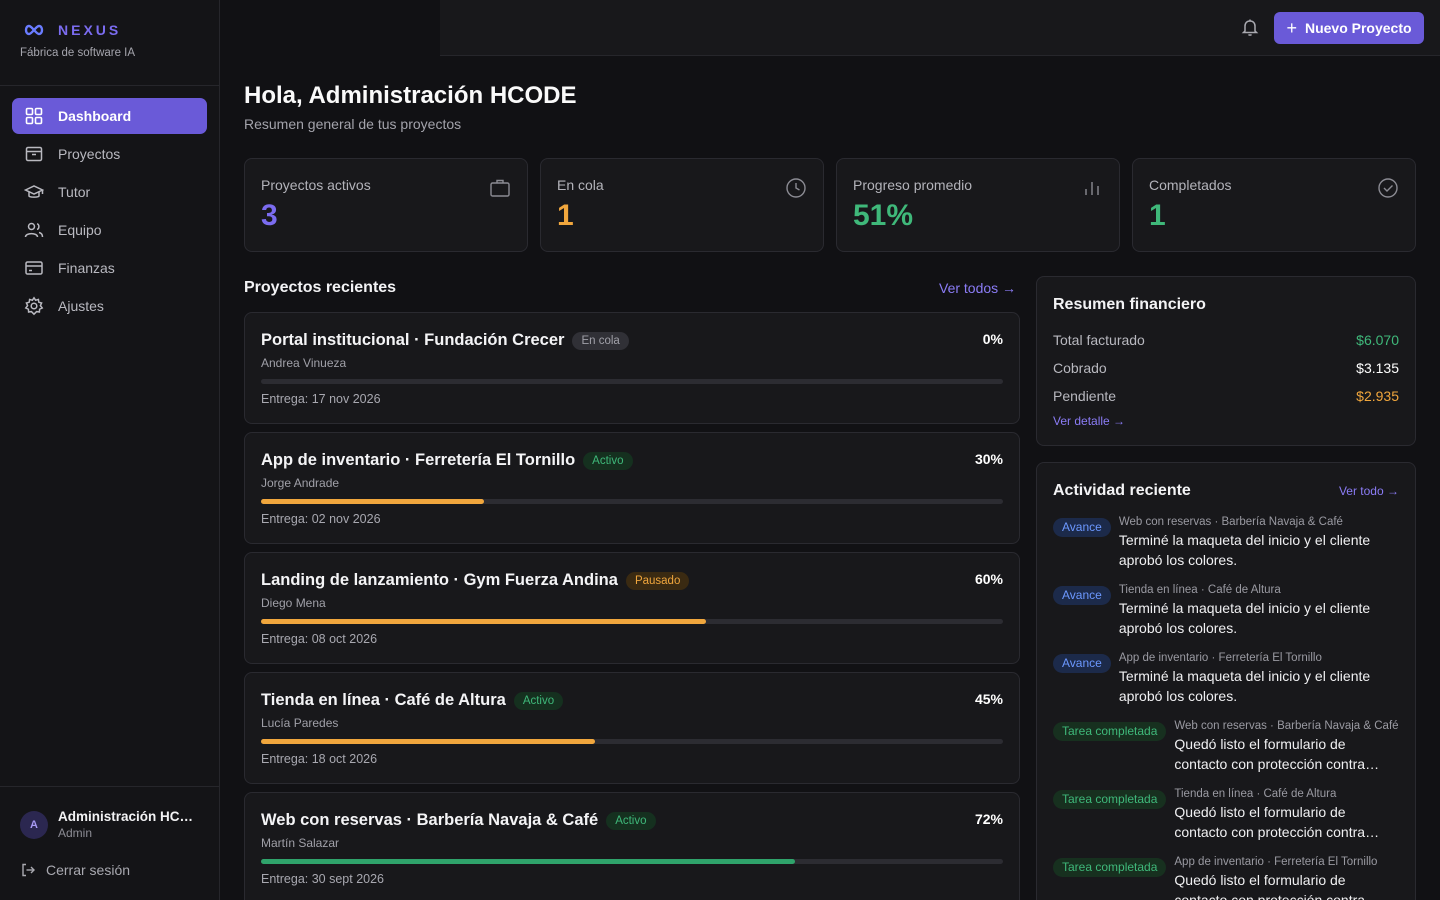  I want to click on view-all-projects-link: Ver todos →, so click(978, 288).